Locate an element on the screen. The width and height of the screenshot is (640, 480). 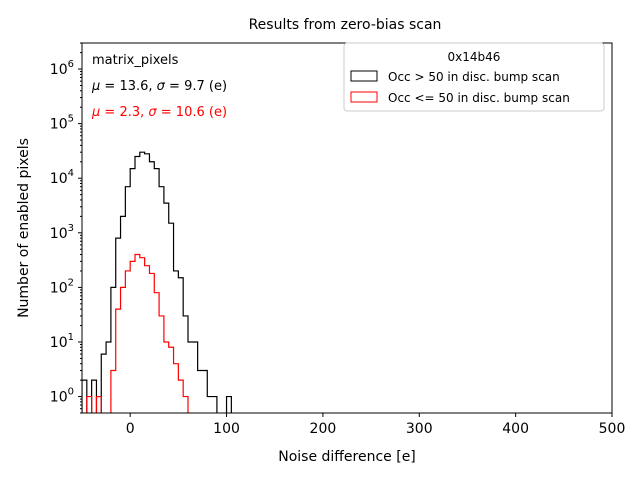
x-tick-label: 500 is located at coordinates (612, 429).